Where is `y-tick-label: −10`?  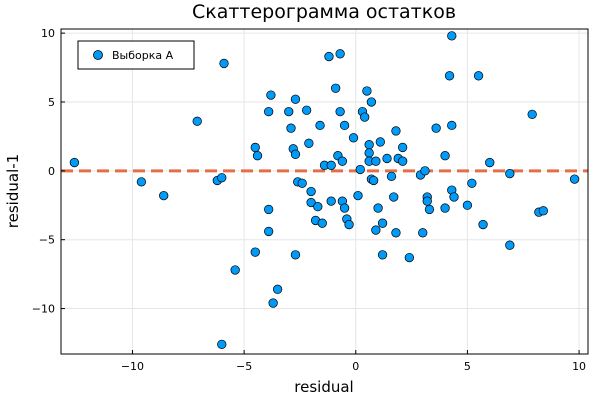
y-tick-label: −10 is located at coordinates (43, 309).